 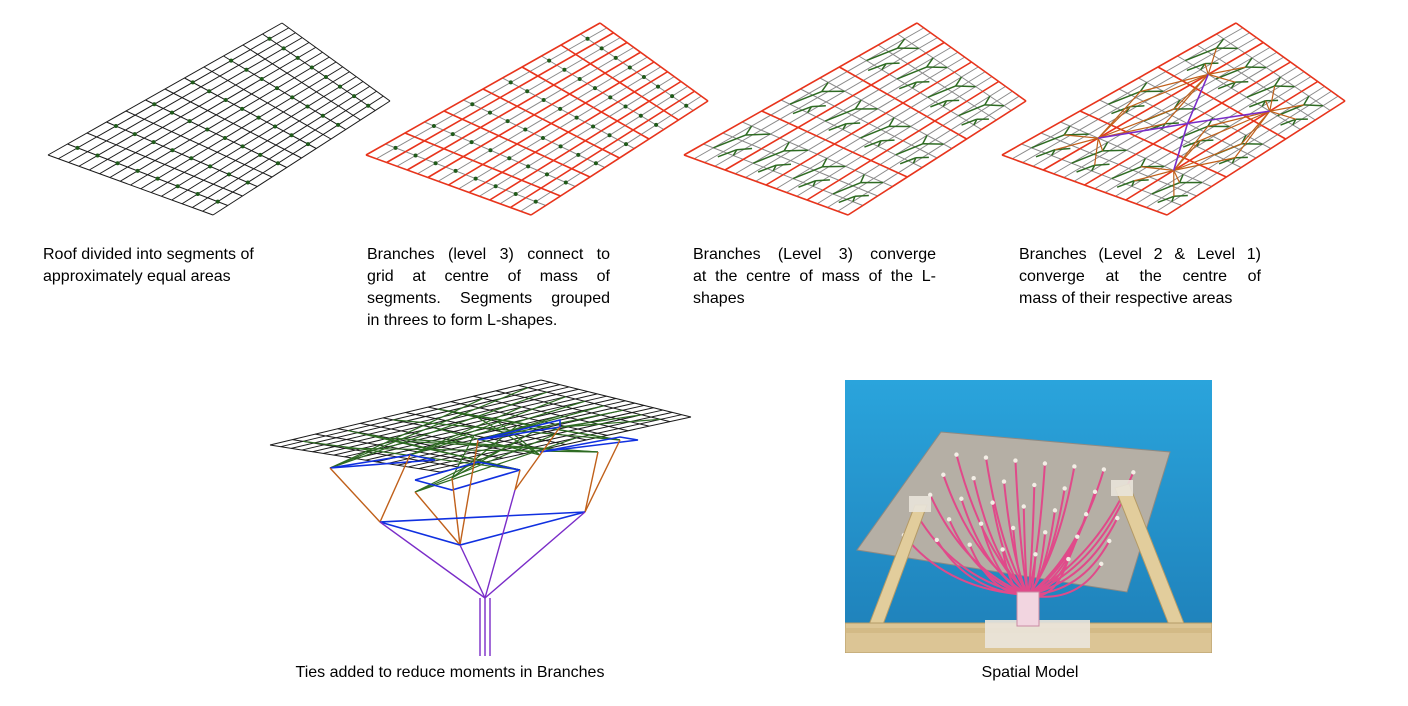 I want to click on roof-grid-segments, so click(x=219, y=119).